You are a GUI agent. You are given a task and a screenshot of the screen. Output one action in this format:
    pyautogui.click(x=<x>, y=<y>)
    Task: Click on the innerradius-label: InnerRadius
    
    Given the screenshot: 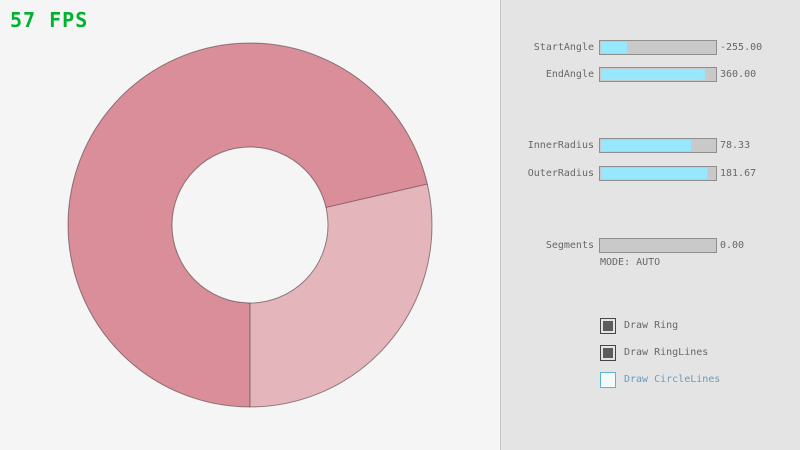 What is the action you would take?
    pyautogui.click(x=560, y=145)
    